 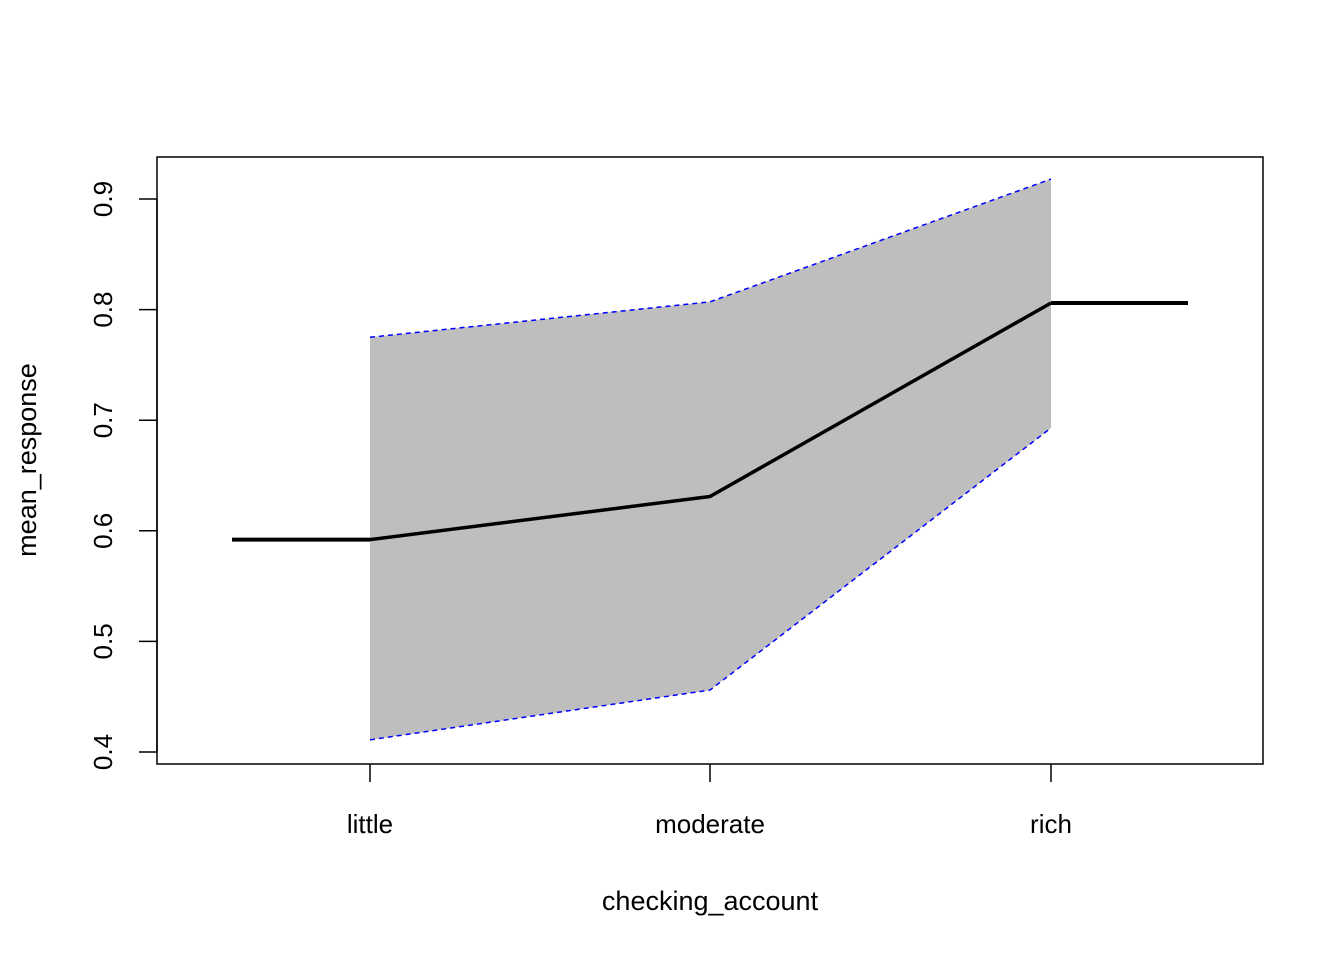 What do you see at coordinates (710, 901) in the screenshot?
I see `x-axis-title: checking_account` at bounding box center [710, 901].